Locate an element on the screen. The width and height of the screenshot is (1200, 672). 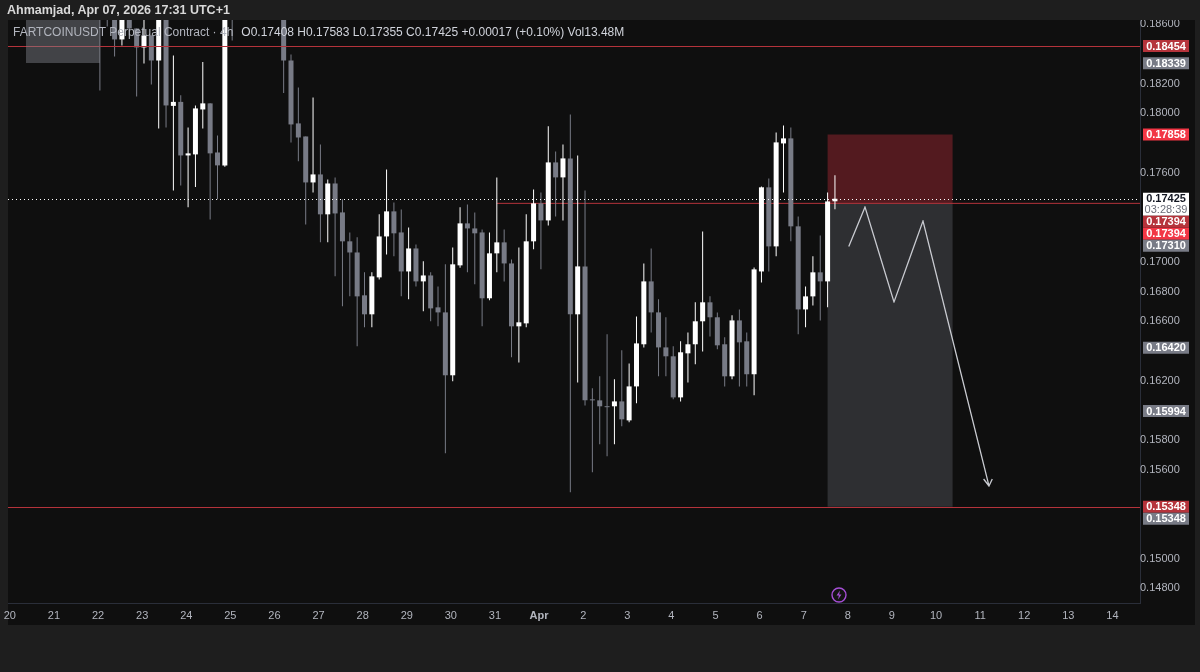
x-tick-label: 27 is located at coordinates (318, 614).